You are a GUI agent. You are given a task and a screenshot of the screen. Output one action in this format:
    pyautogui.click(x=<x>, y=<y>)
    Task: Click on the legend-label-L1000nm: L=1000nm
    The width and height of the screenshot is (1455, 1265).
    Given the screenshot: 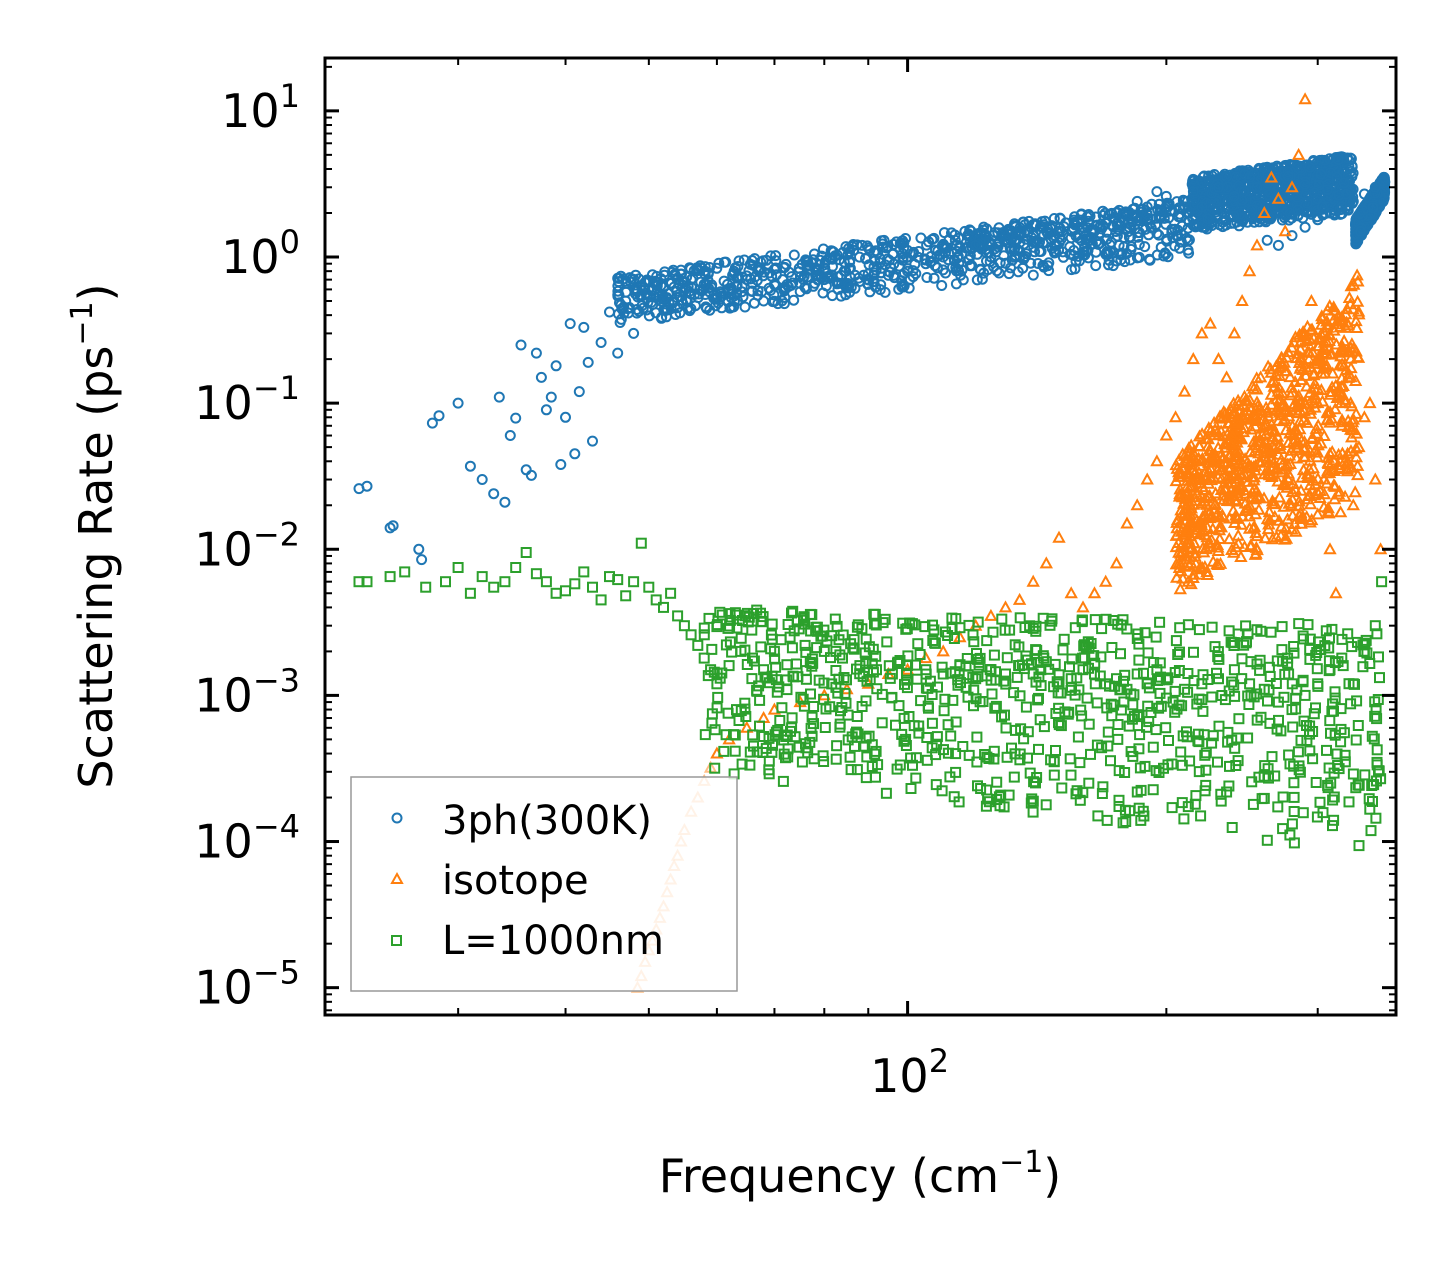 What is the action you would take?
    pyautogui.click(x=553, y=941)
    